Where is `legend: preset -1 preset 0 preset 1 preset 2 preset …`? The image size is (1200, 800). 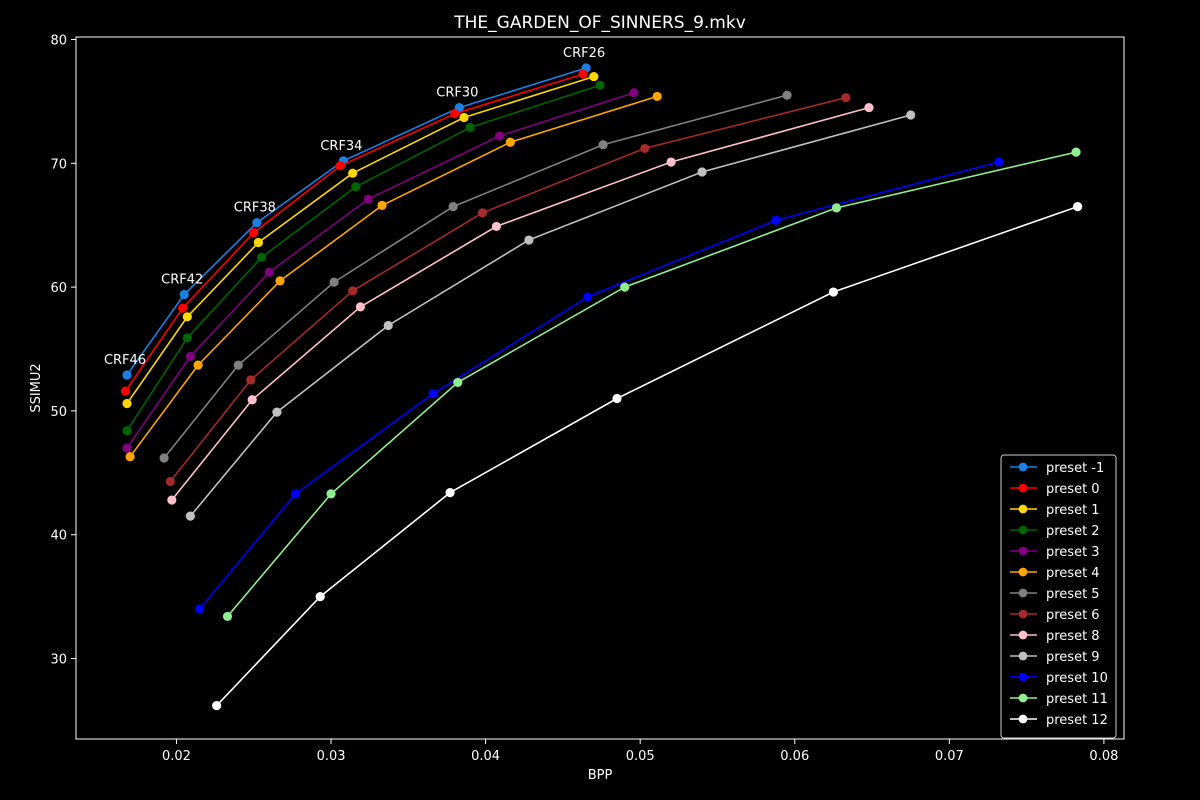 legend: preset -1 preset 0 preset 1 preset 2 preset … is located at coordinates (1058, 596).